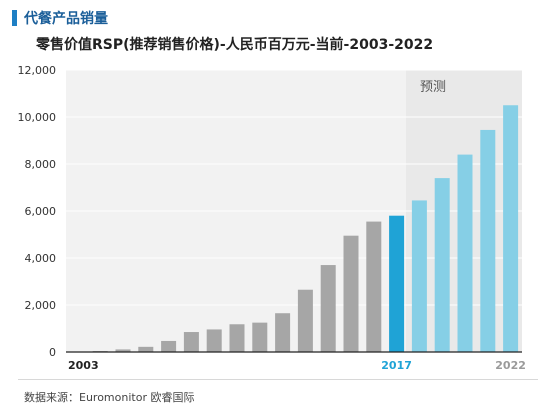 This screenshot has height=417, width=554. I want to click on y-tick-label: 6,000, so click(41, 211).